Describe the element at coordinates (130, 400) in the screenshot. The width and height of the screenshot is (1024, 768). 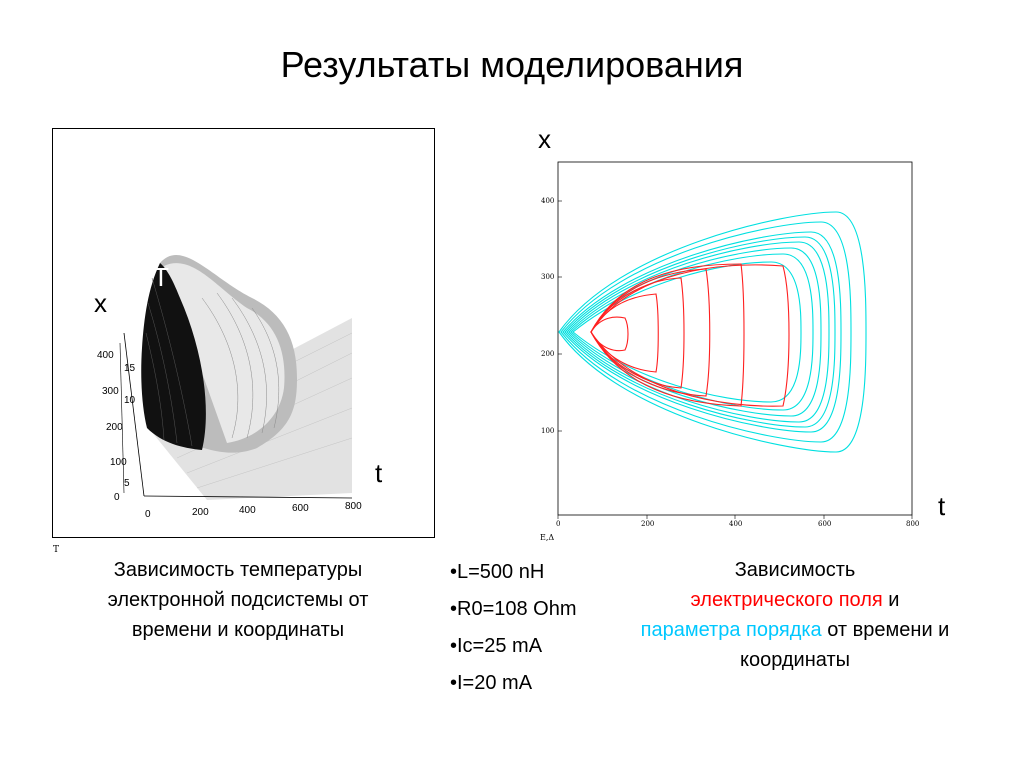
I see `T-tick: 10` at that location.